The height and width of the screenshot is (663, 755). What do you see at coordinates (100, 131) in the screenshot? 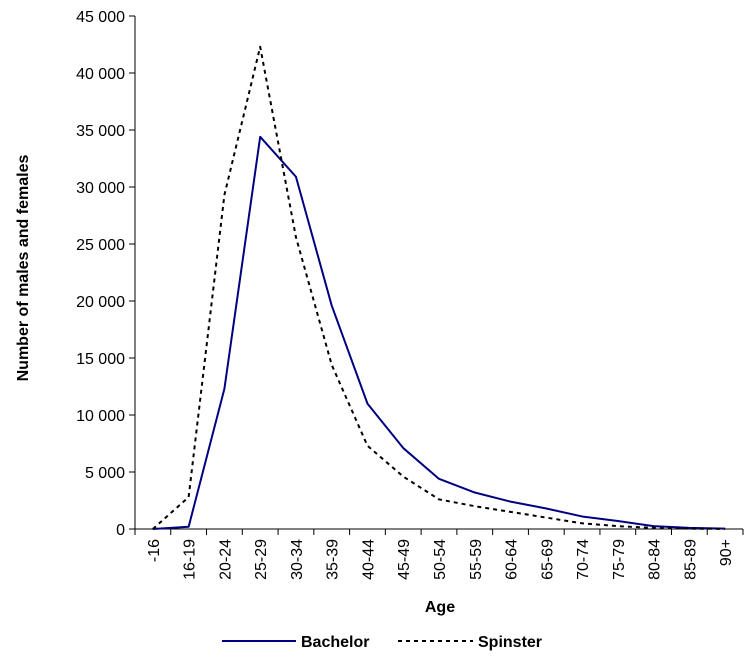
I see `y-tick-label: 35 000` at bounding box center [100, 131].